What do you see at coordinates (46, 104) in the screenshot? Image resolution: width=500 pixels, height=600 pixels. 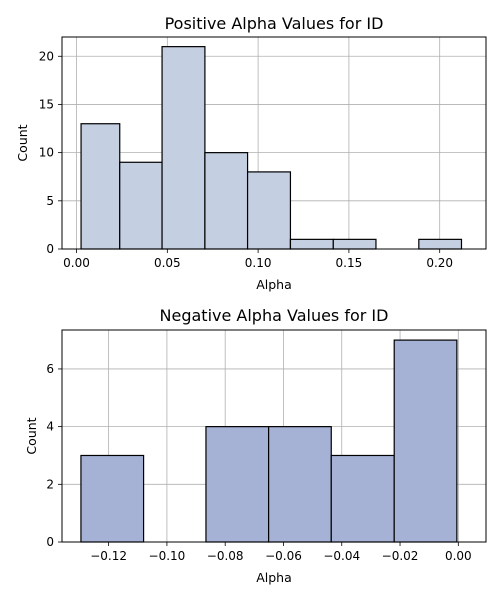 I see `y-tick-label: 15` at bounding box center [46, 104].